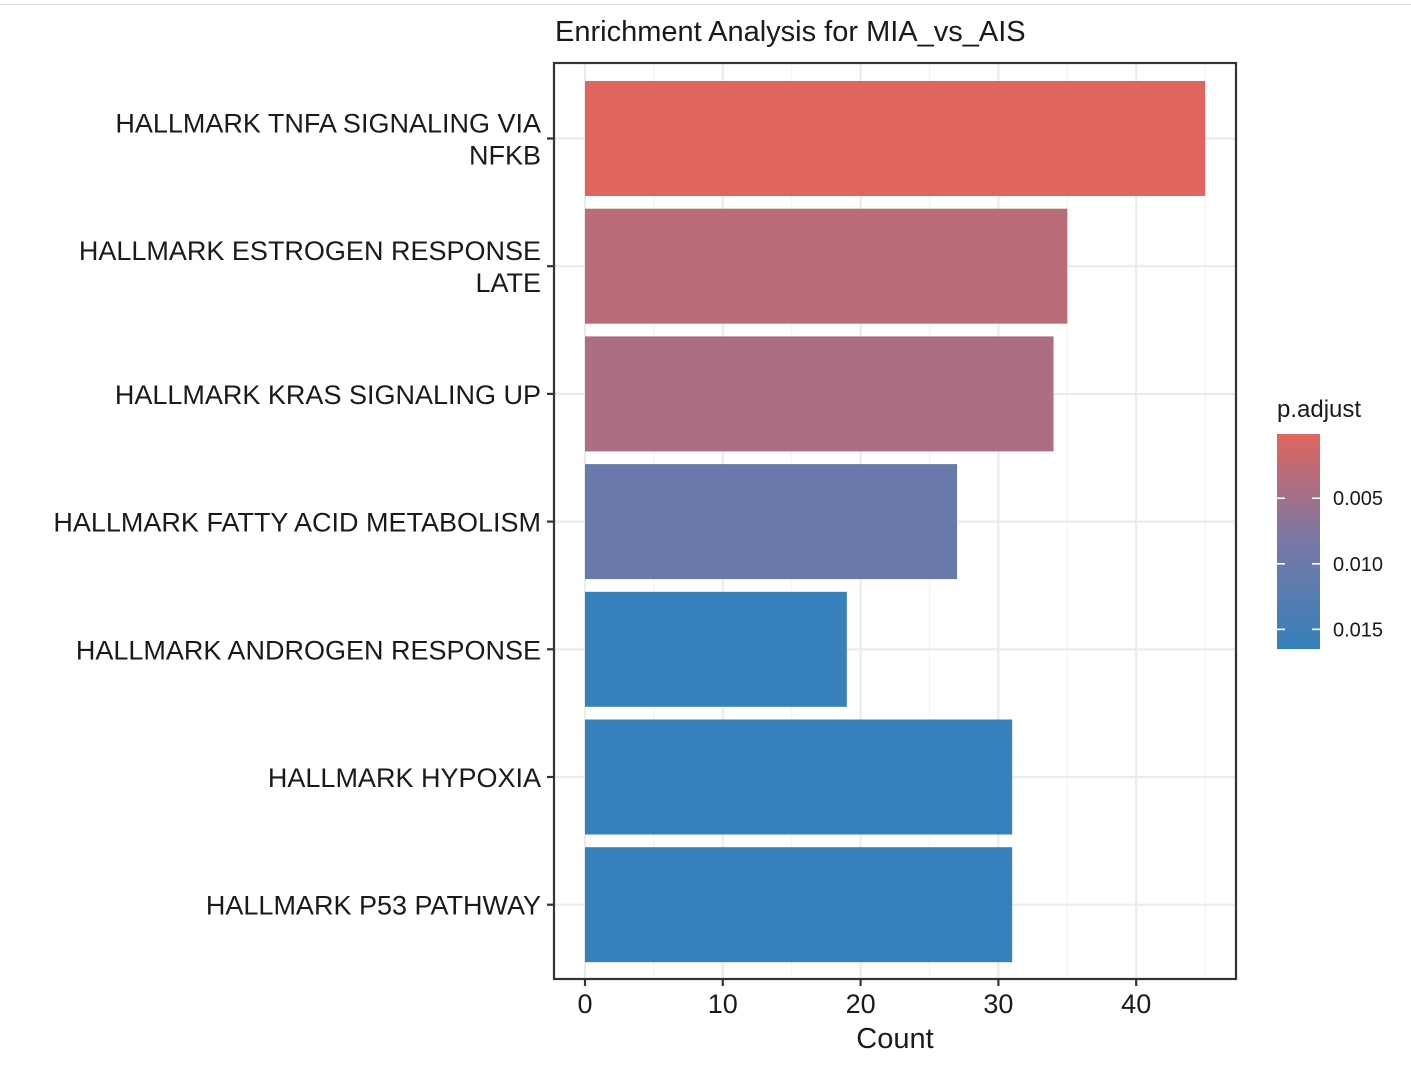 This screenshot has height=1069, width=1411. What do you see at coordinates (508, 283) in the screenshot?
I see `category-label-line: LATE` at bounding box center [508, 283].